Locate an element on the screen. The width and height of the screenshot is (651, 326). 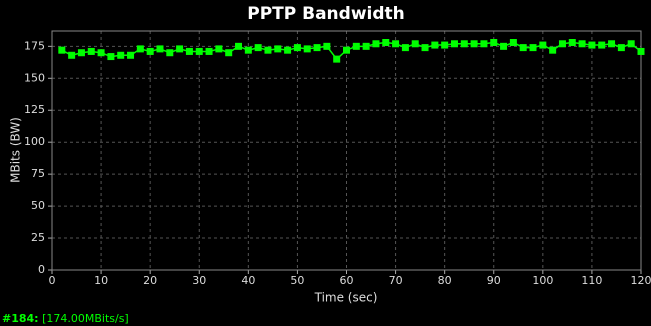
y-tick-label: 75 is located at coordinates (38, 173).